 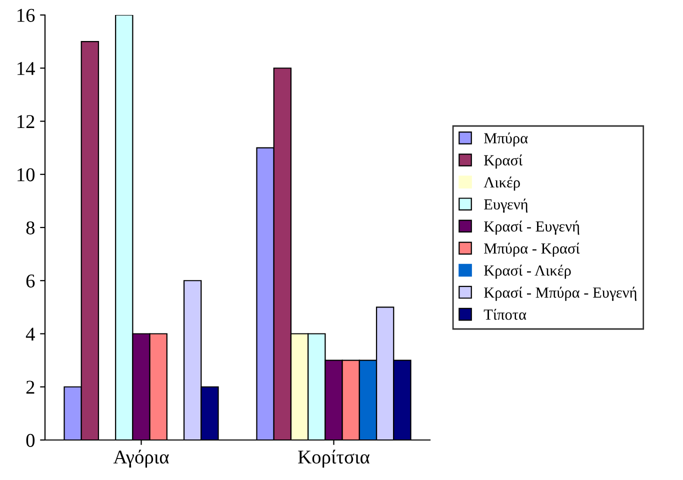 I want to click on legend-label: Ευγενή, so click(x=506, y=205).